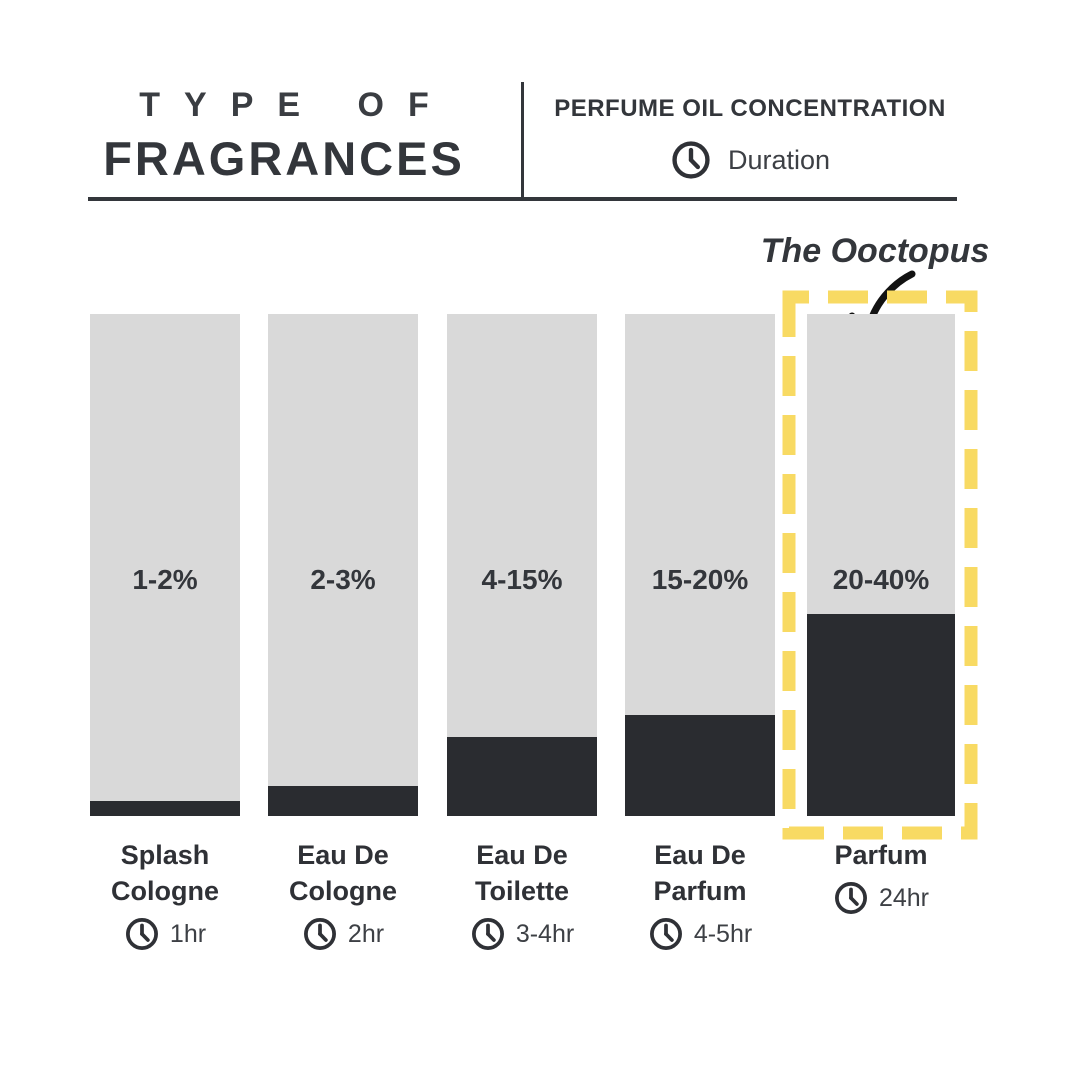 Image resolution: width=1080 pixels, height=1080 pixels. I want to click on duration-value: 4-5hr, so click(723, 933).